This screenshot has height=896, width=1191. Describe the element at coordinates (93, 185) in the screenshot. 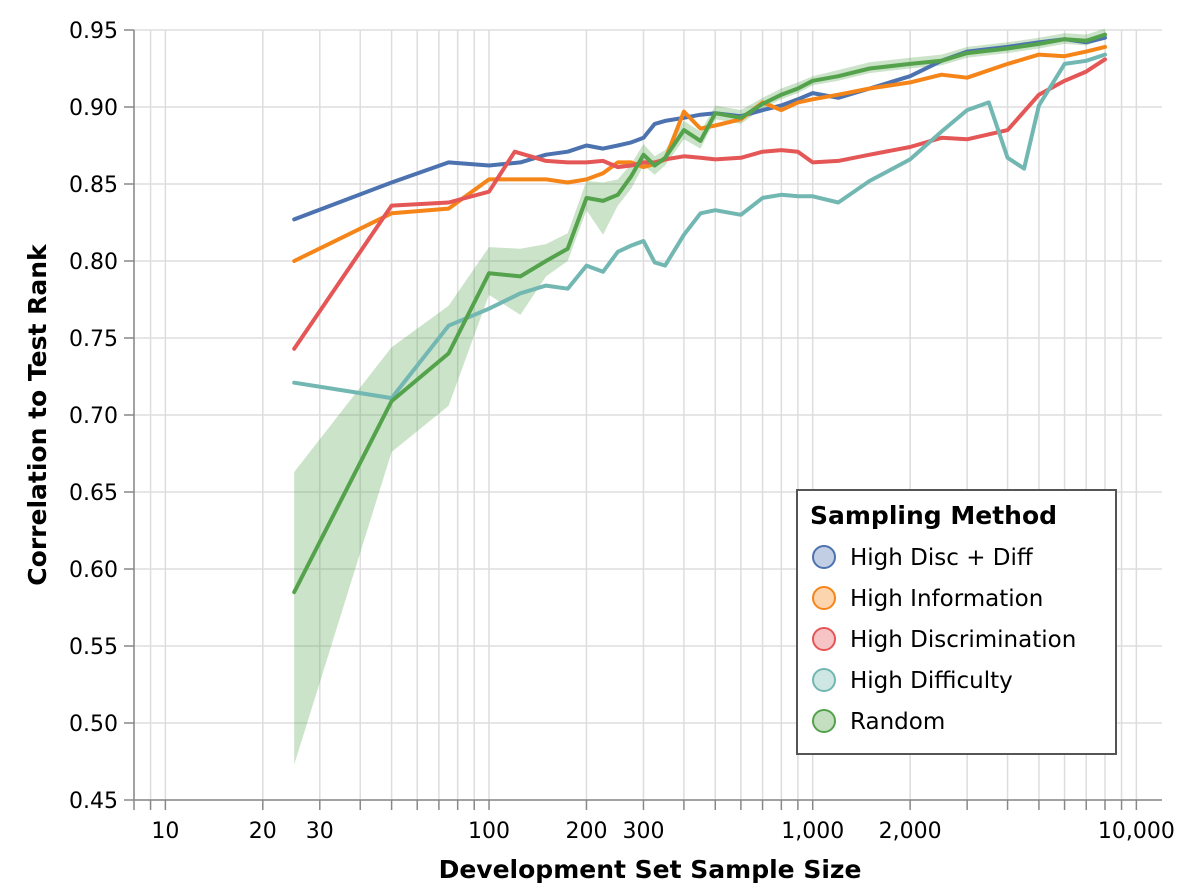

I see `y-tick-label: 0.85` at that location.